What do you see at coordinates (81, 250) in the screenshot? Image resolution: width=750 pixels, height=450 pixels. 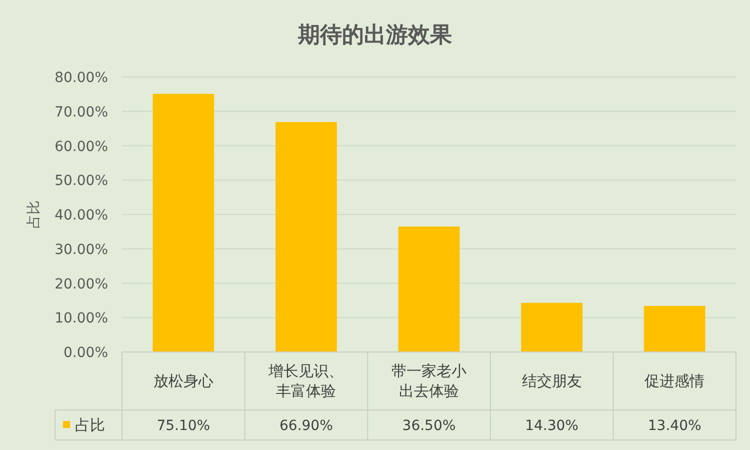 I see `y-tick-label: 30.00%` at bounding box center [81, 250].